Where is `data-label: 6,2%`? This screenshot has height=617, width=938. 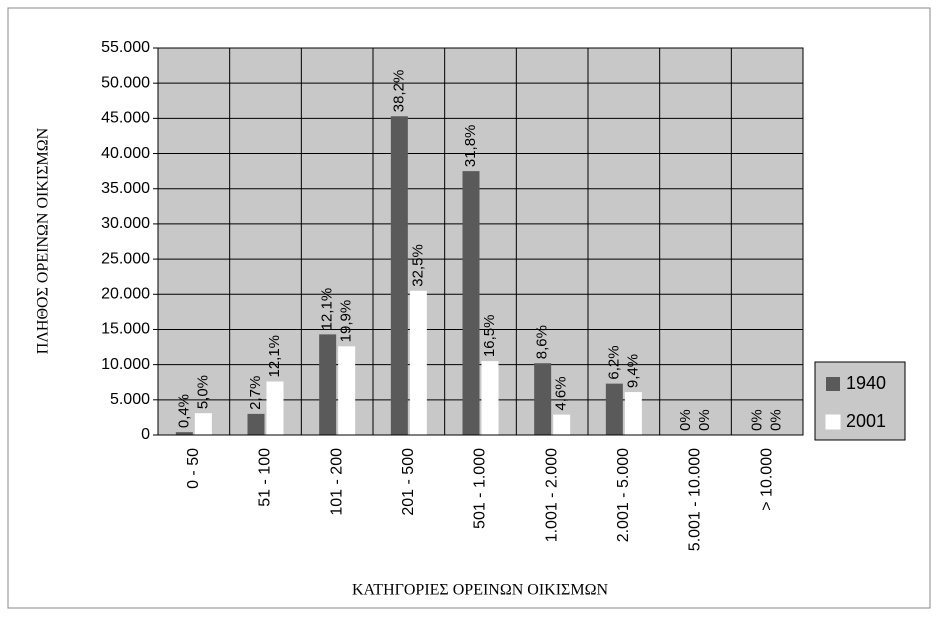 data-label: 6,2% is located at coordinates (613, 362).